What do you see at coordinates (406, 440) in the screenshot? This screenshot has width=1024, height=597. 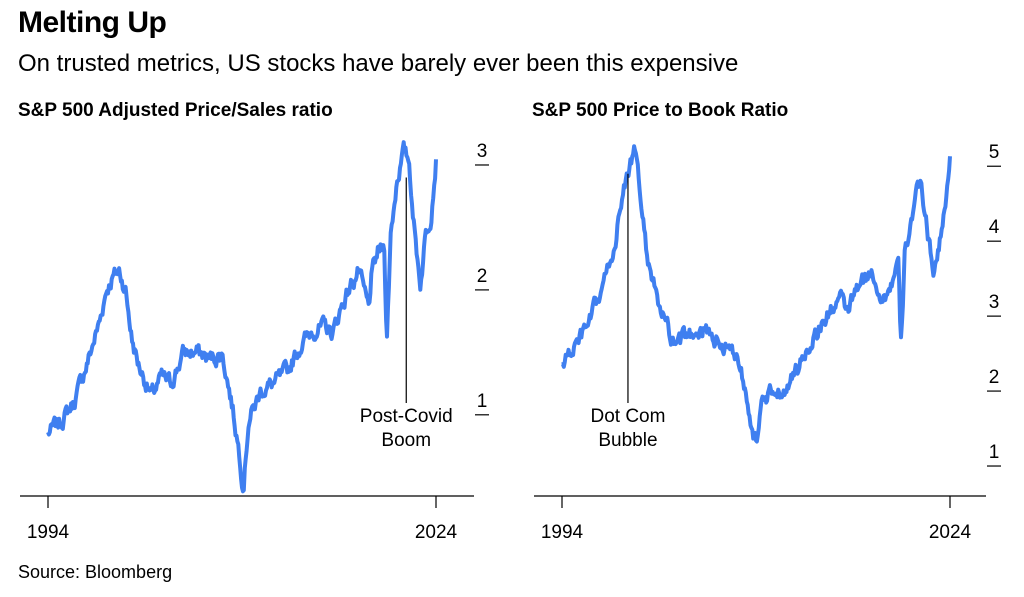 I see `annotation-label-line2: Boom` at bounding box center [406, 440].